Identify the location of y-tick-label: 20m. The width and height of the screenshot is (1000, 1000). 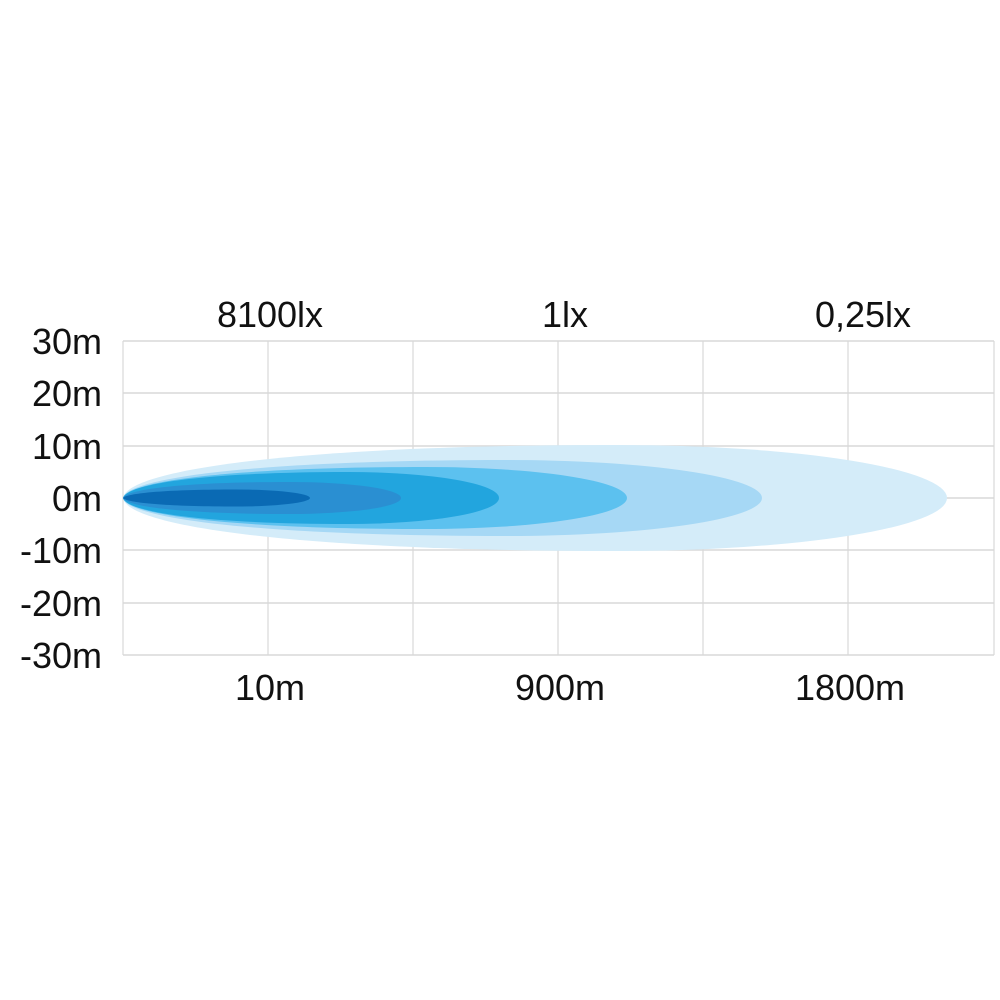
(67, 393).